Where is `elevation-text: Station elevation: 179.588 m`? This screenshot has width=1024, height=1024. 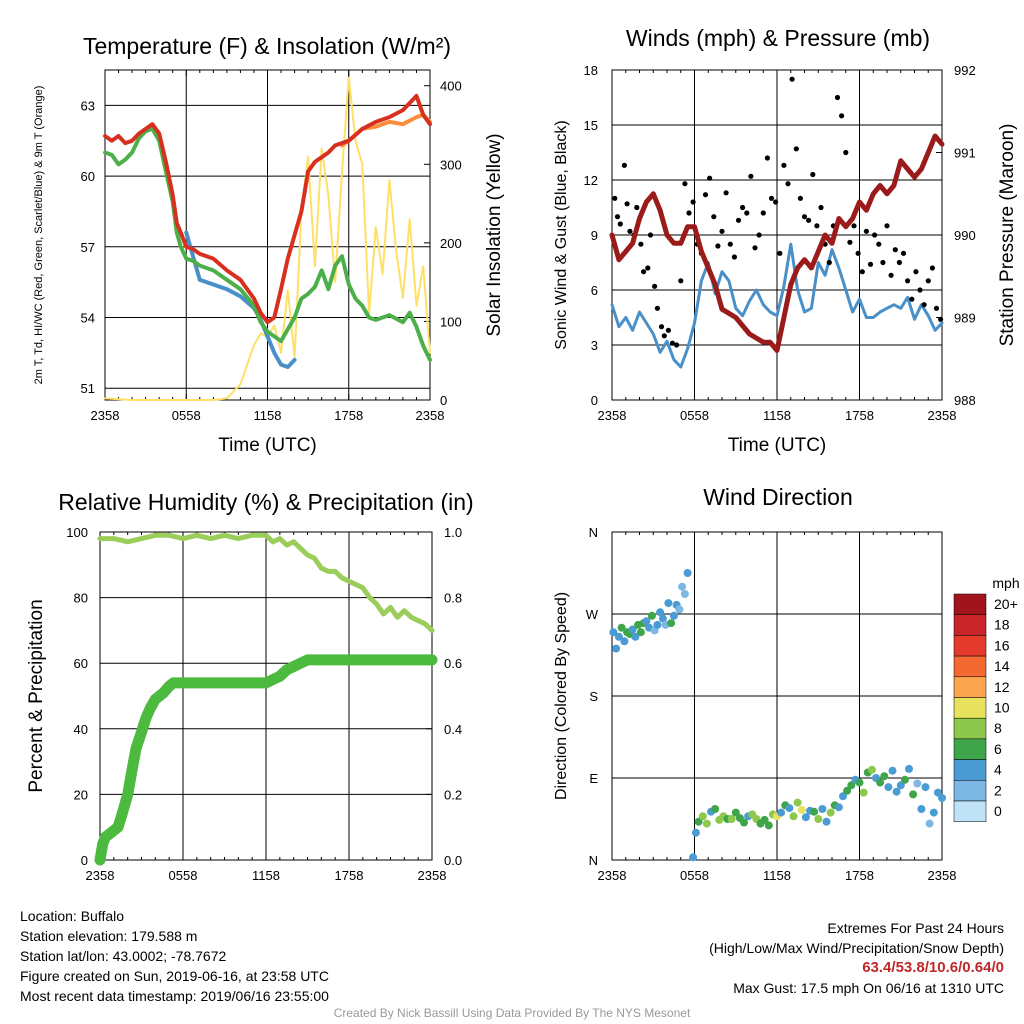 elevation-text: Station elevation: 179.588 m is located at coordinates (109, 936).